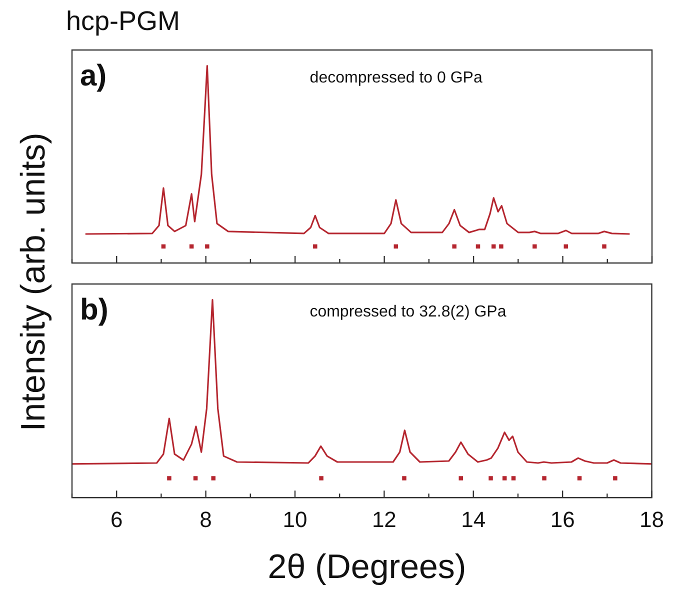 The image size is (684, 596). I want to click on x-tick-label: 12, so click(384, 519).